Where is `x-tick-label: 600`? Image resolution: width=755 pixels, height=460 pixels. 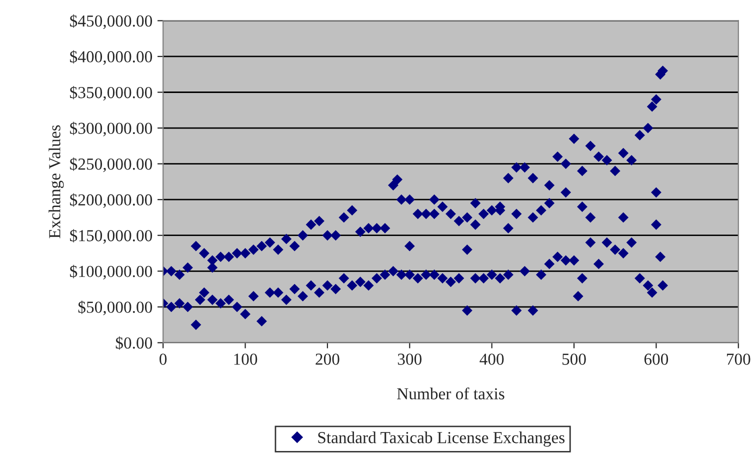 x-tick-label: 600 is located at coordinates (656, 359).